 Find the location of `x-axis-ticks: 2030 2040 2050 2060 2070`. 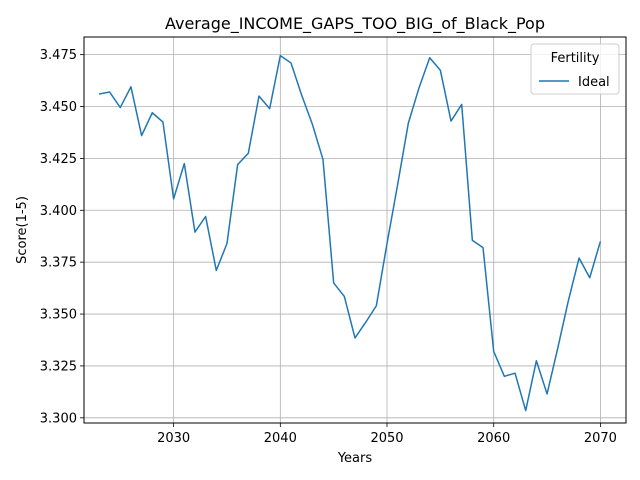

x-axis-ticks: 2030 2040 2050 2060 2070 is located at coordinates (387, 434).